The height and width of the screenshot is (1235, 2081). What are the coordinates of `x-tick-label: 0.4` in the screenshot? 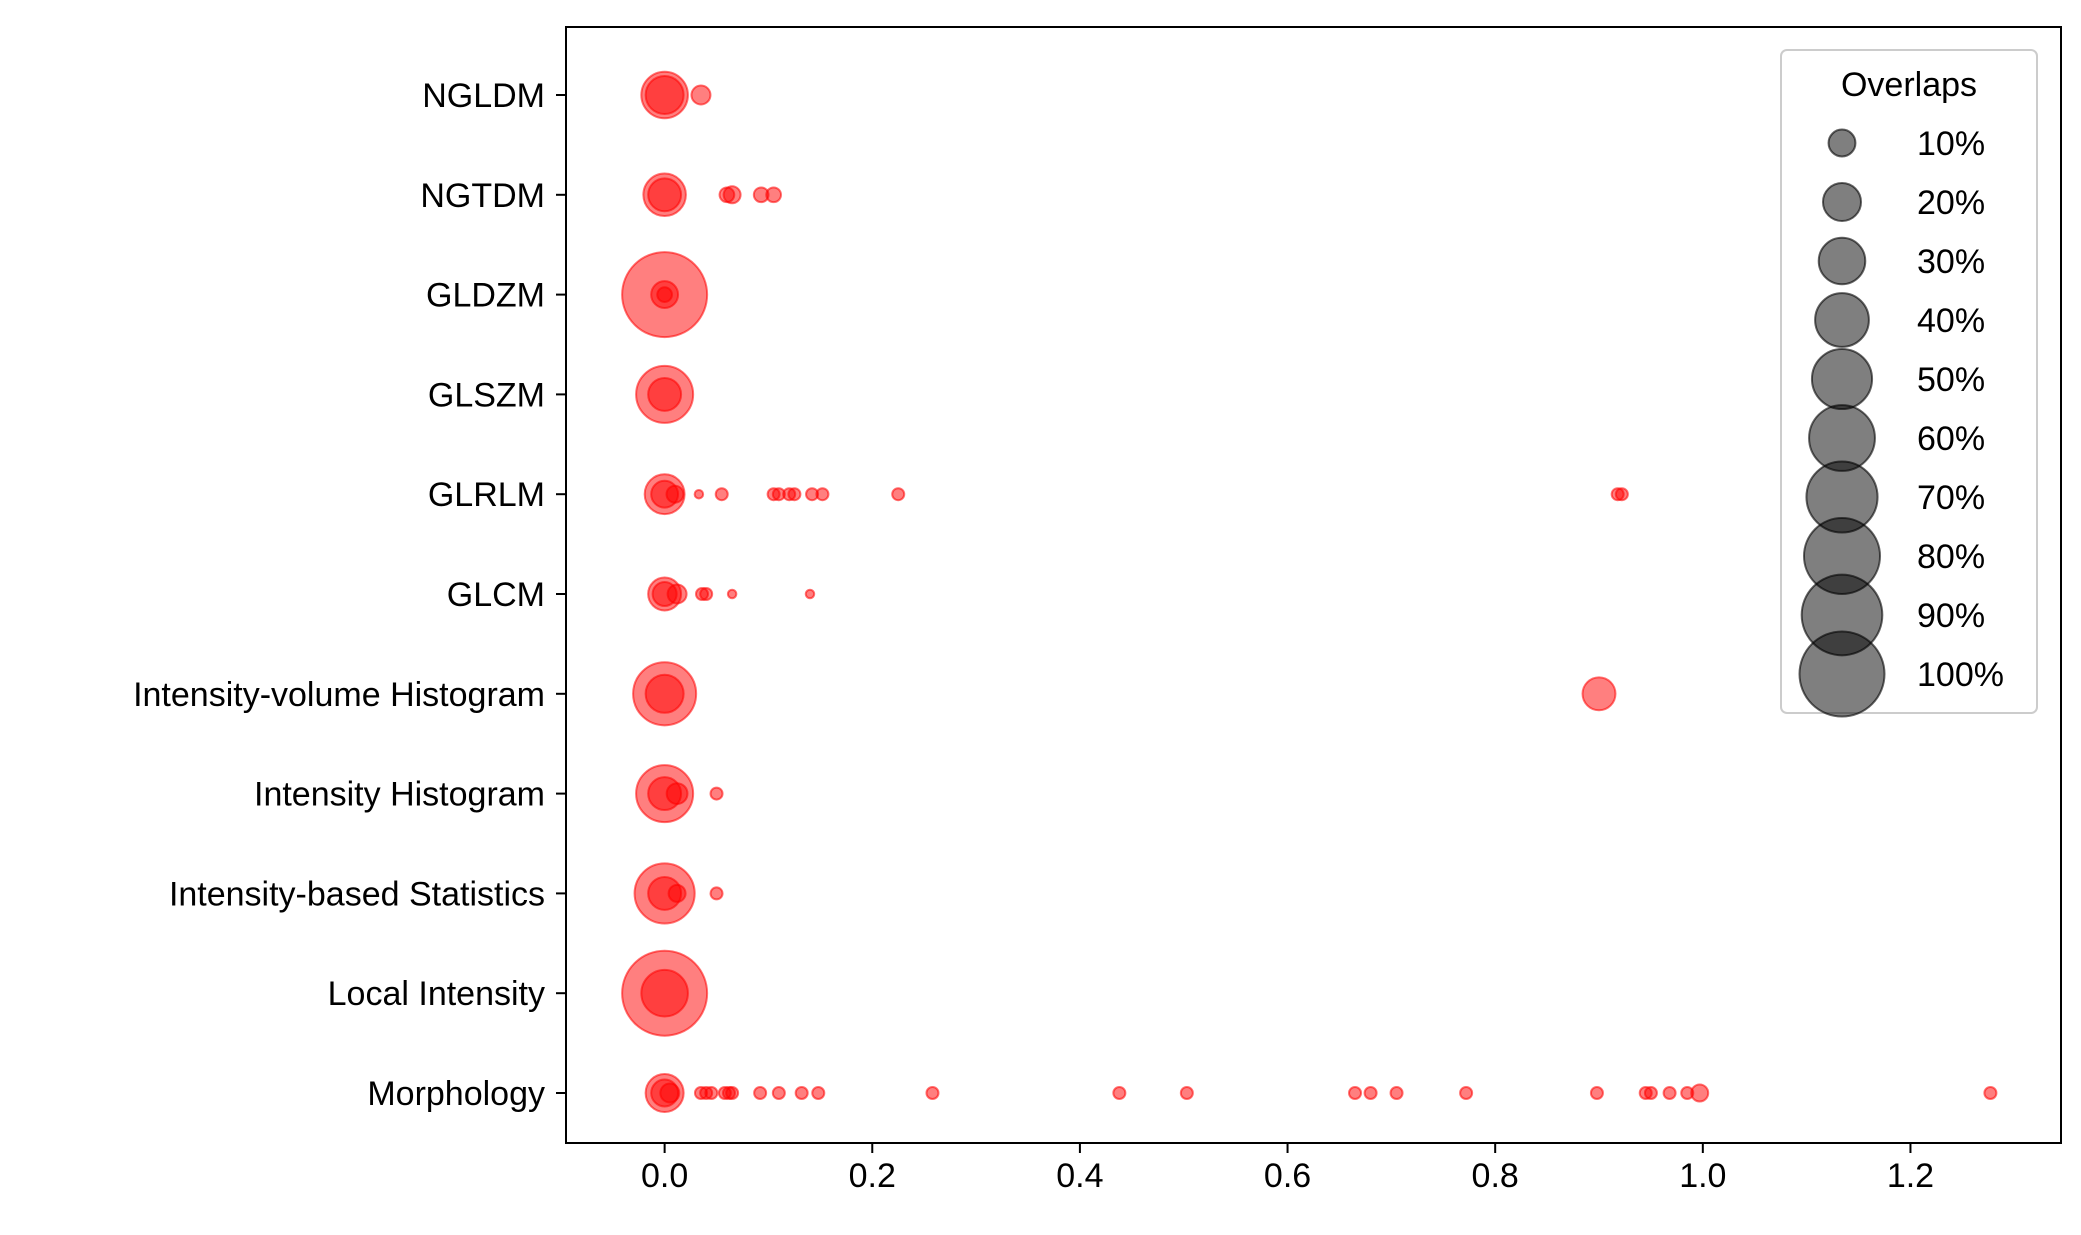 It's located at (1079, 1176).